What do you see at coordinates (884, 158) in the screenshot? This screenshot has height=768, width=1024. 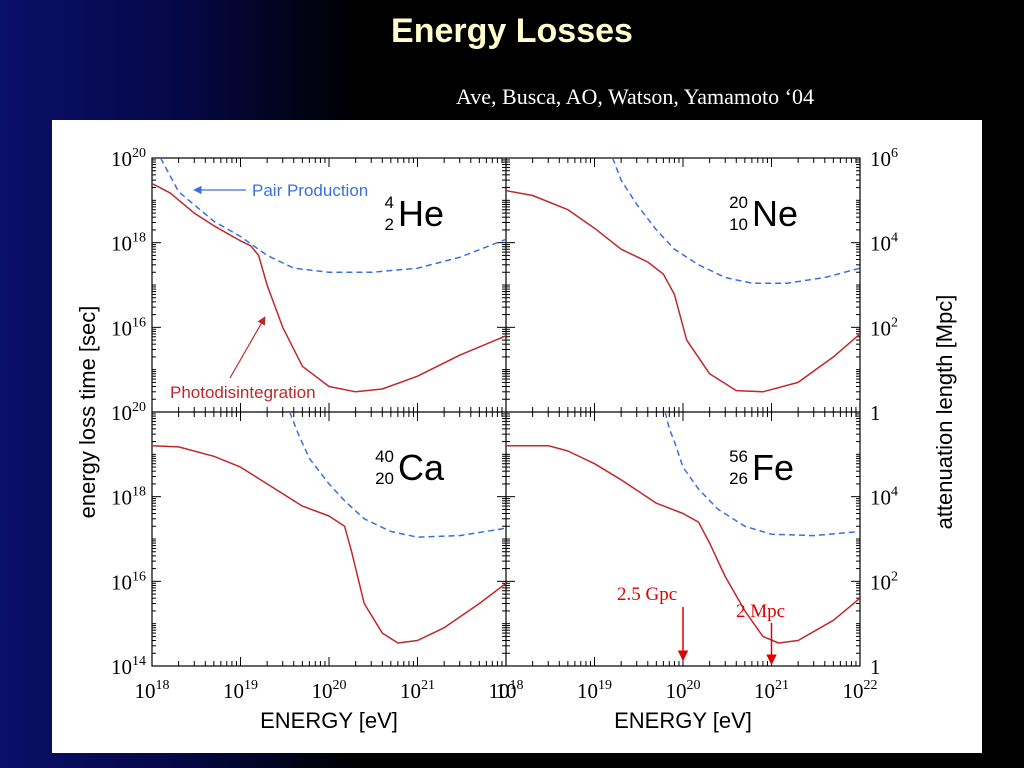 I see `y-tick-label-right: 10⁶` at bounding box center [884, 158].